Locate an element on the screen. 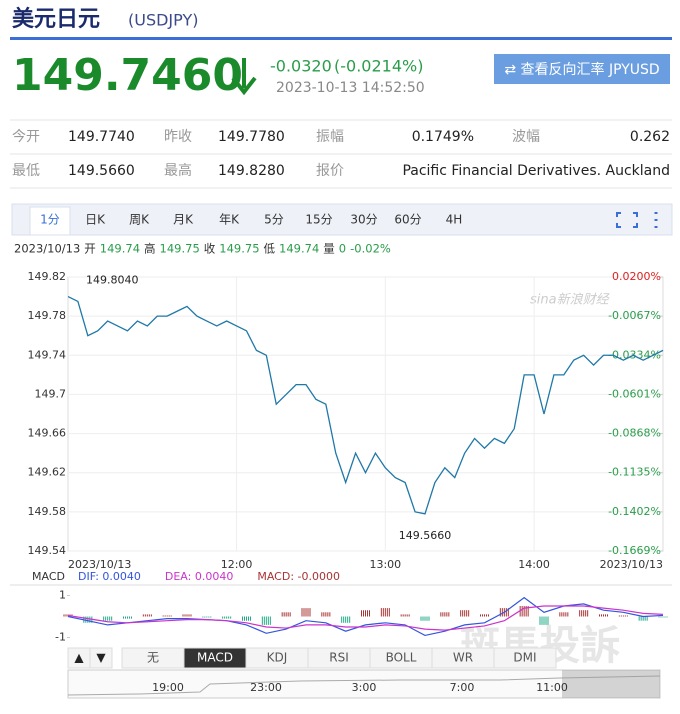 This screenshot has width=680, height=714. change: -0.0320 is located at coordinates (301, 66).